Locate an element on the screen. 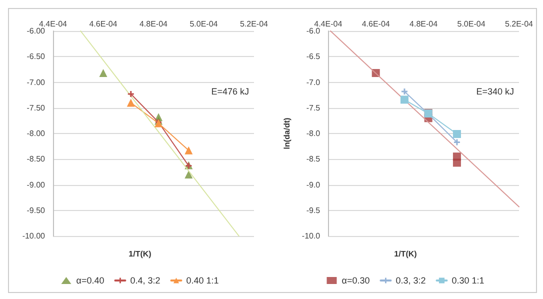 The image size is (543, 299). y-tick-label: -7.50 is located at coordinates (36, 107).